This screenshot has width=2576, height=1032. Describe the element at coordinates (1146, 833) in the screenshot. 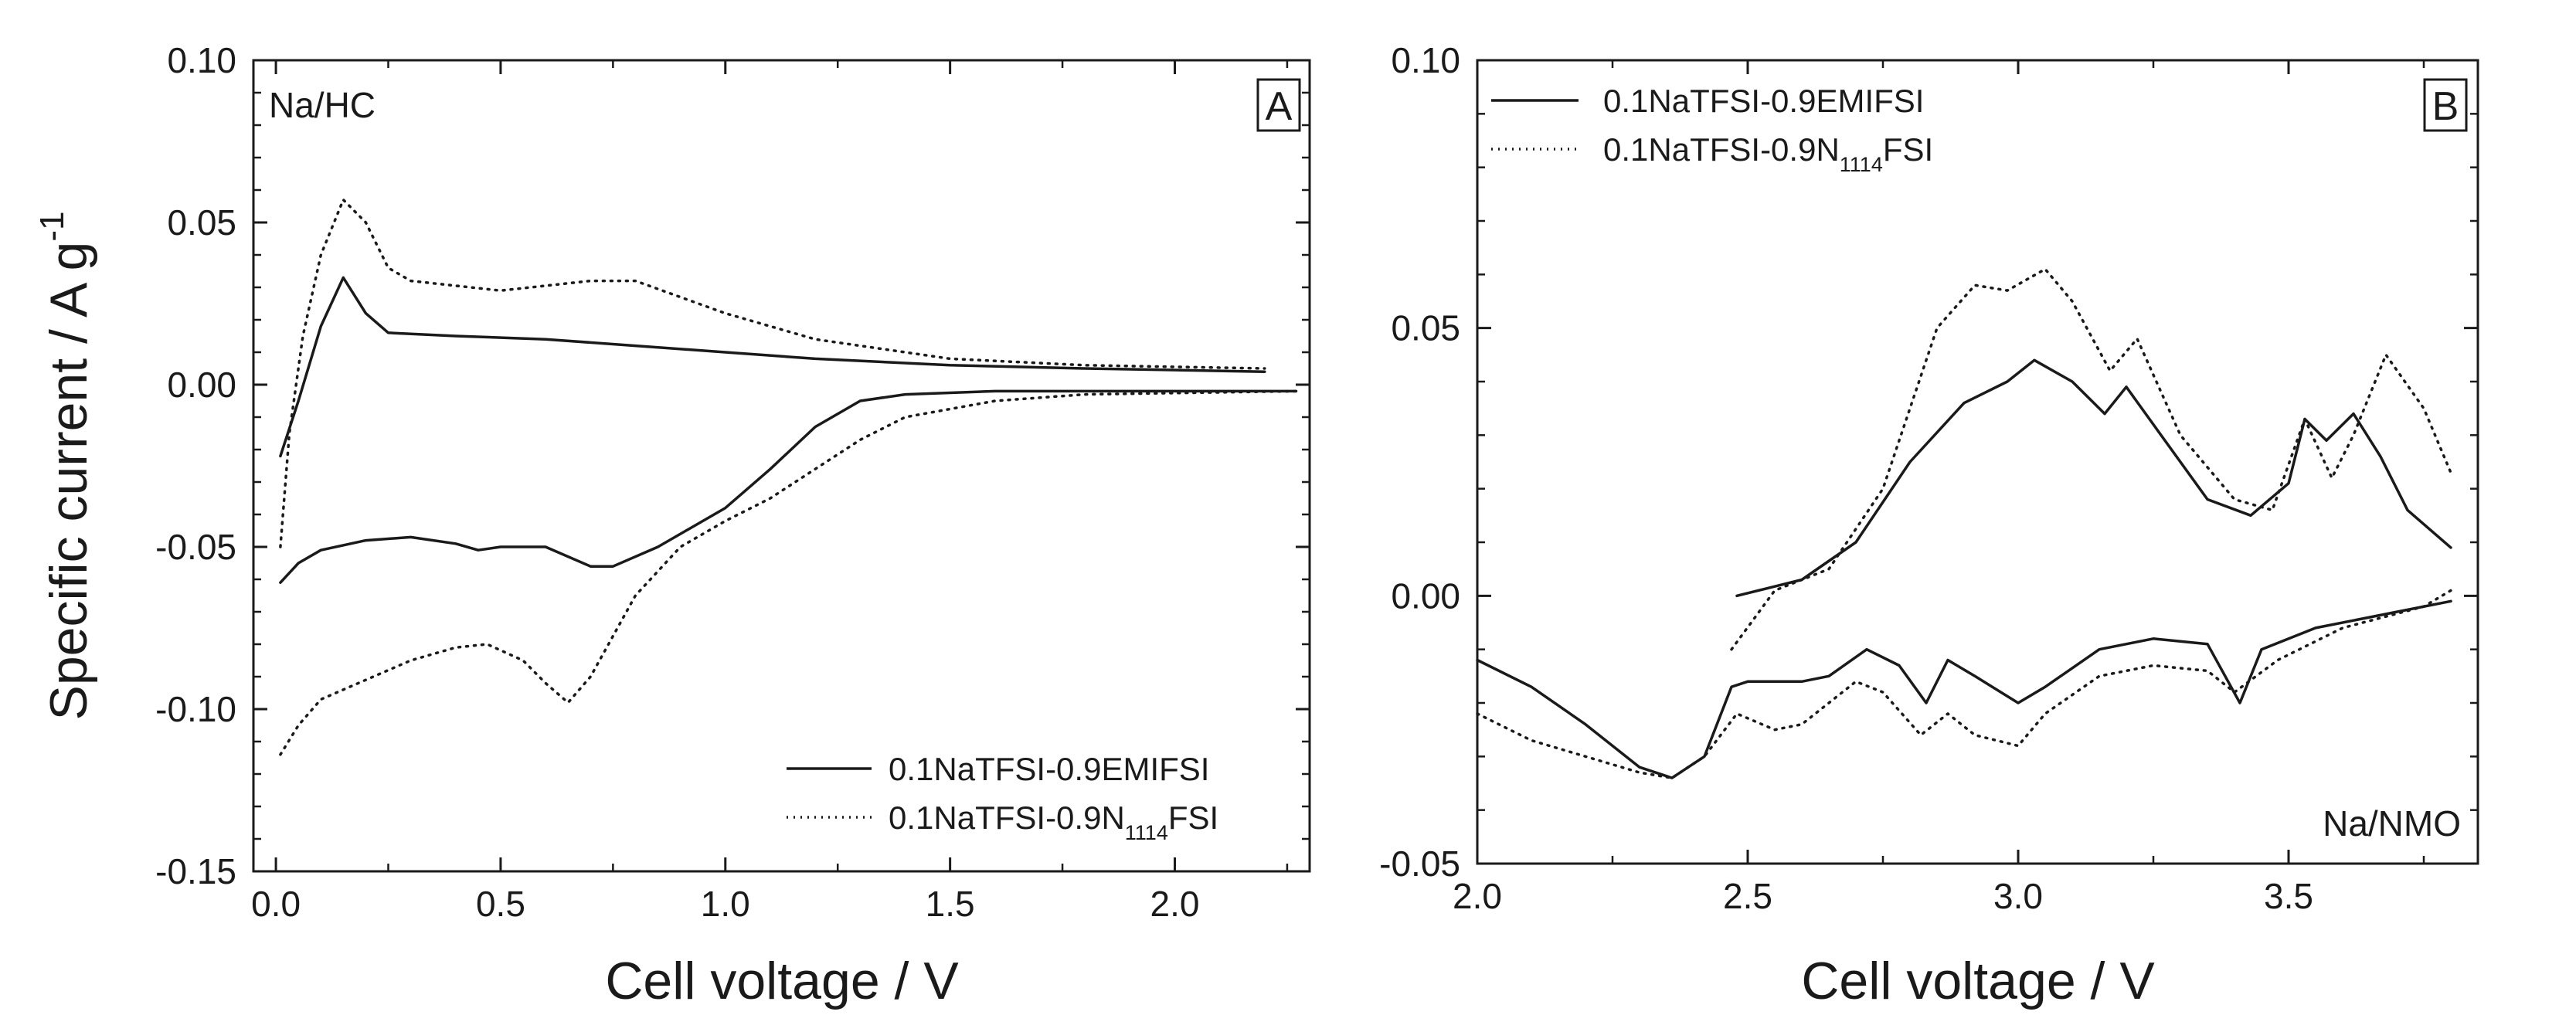

I see `legend-a-dotted-subscript: 1114` at that location.